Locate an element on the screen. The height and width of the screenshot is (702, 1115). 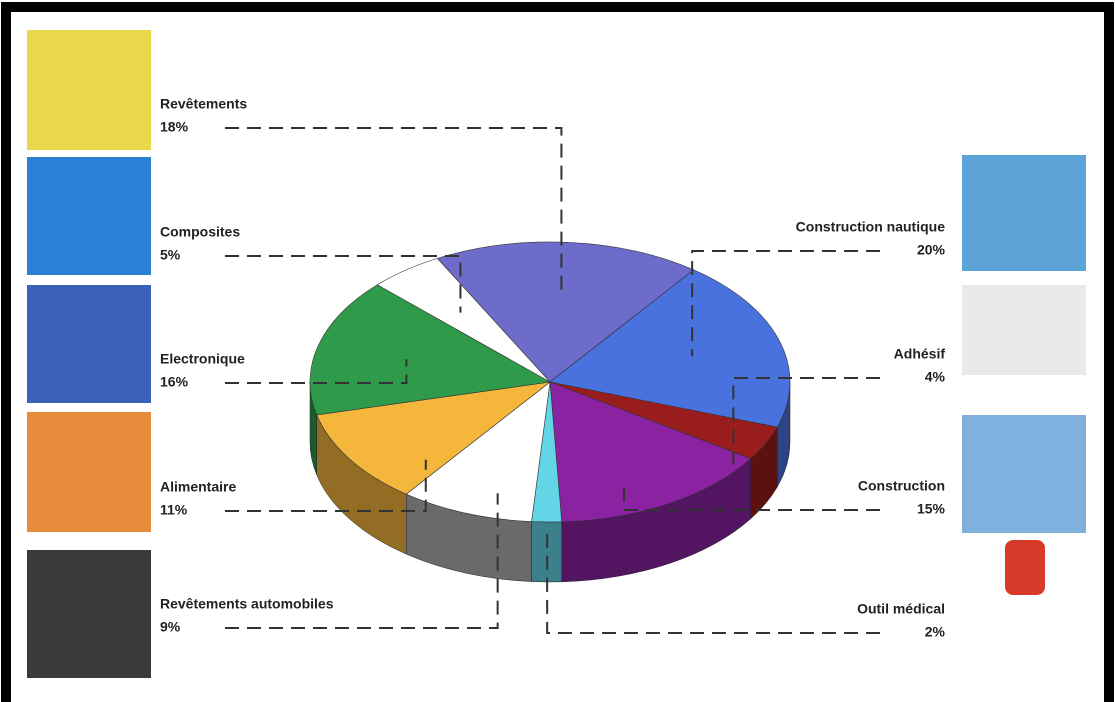
category-label: Composites is located at coordinates (200, 232).